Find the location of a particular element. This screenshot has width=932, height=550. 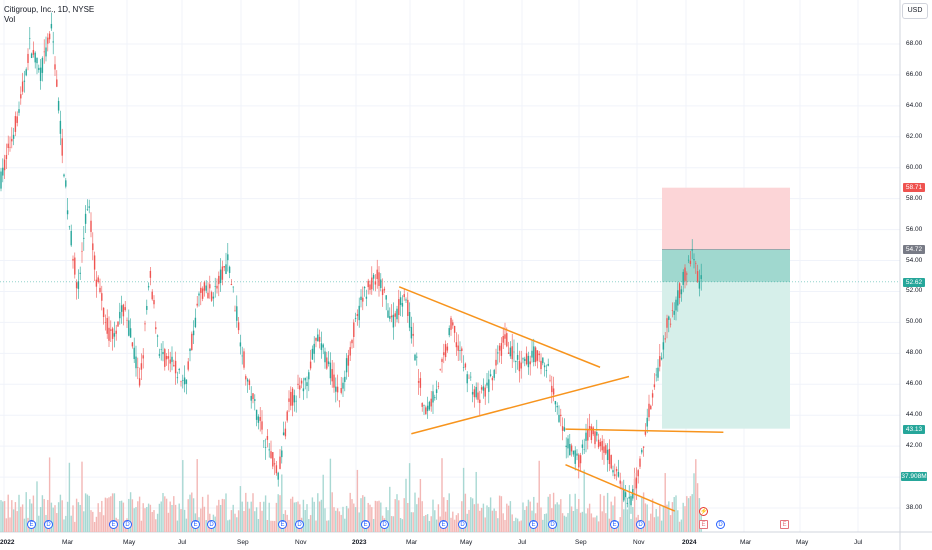

symbol-title: Citigroup, Inc., 1D, NYSE is located at coordinates (49, 9).